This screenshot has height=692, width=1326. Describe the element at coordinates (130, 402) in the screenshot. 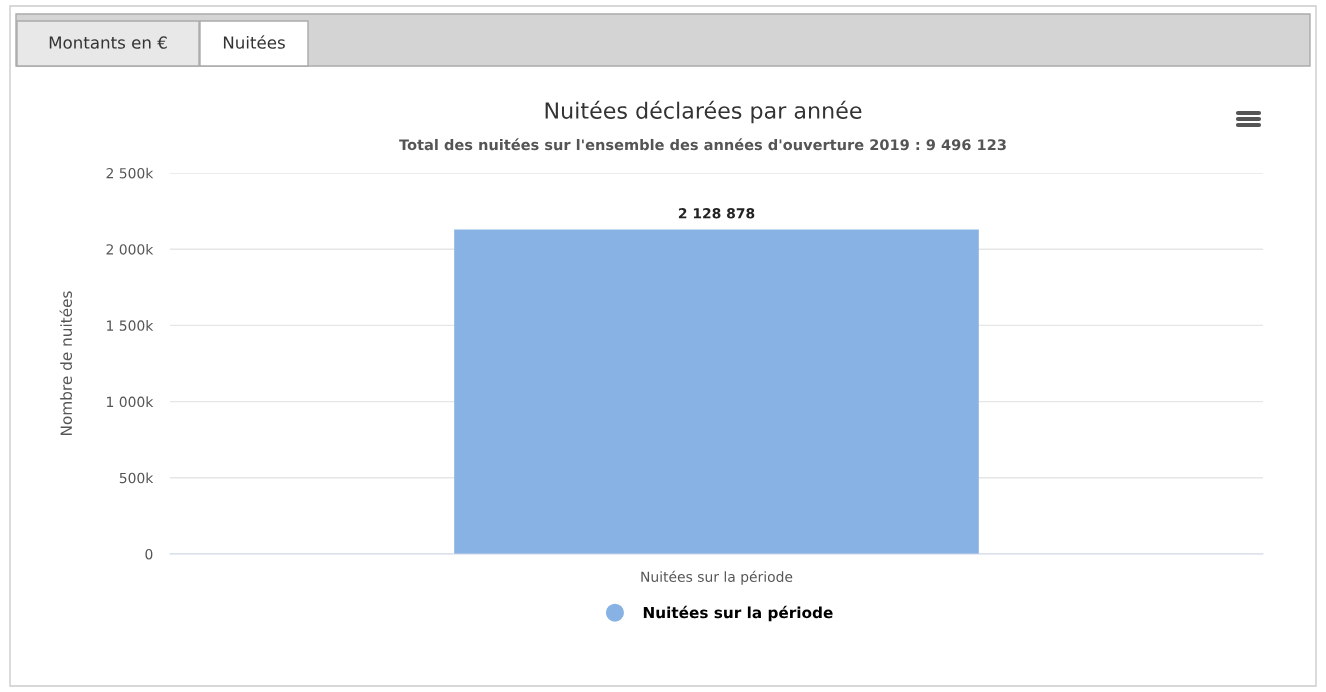

I see `y-tick-label: 1 000k` at that location.